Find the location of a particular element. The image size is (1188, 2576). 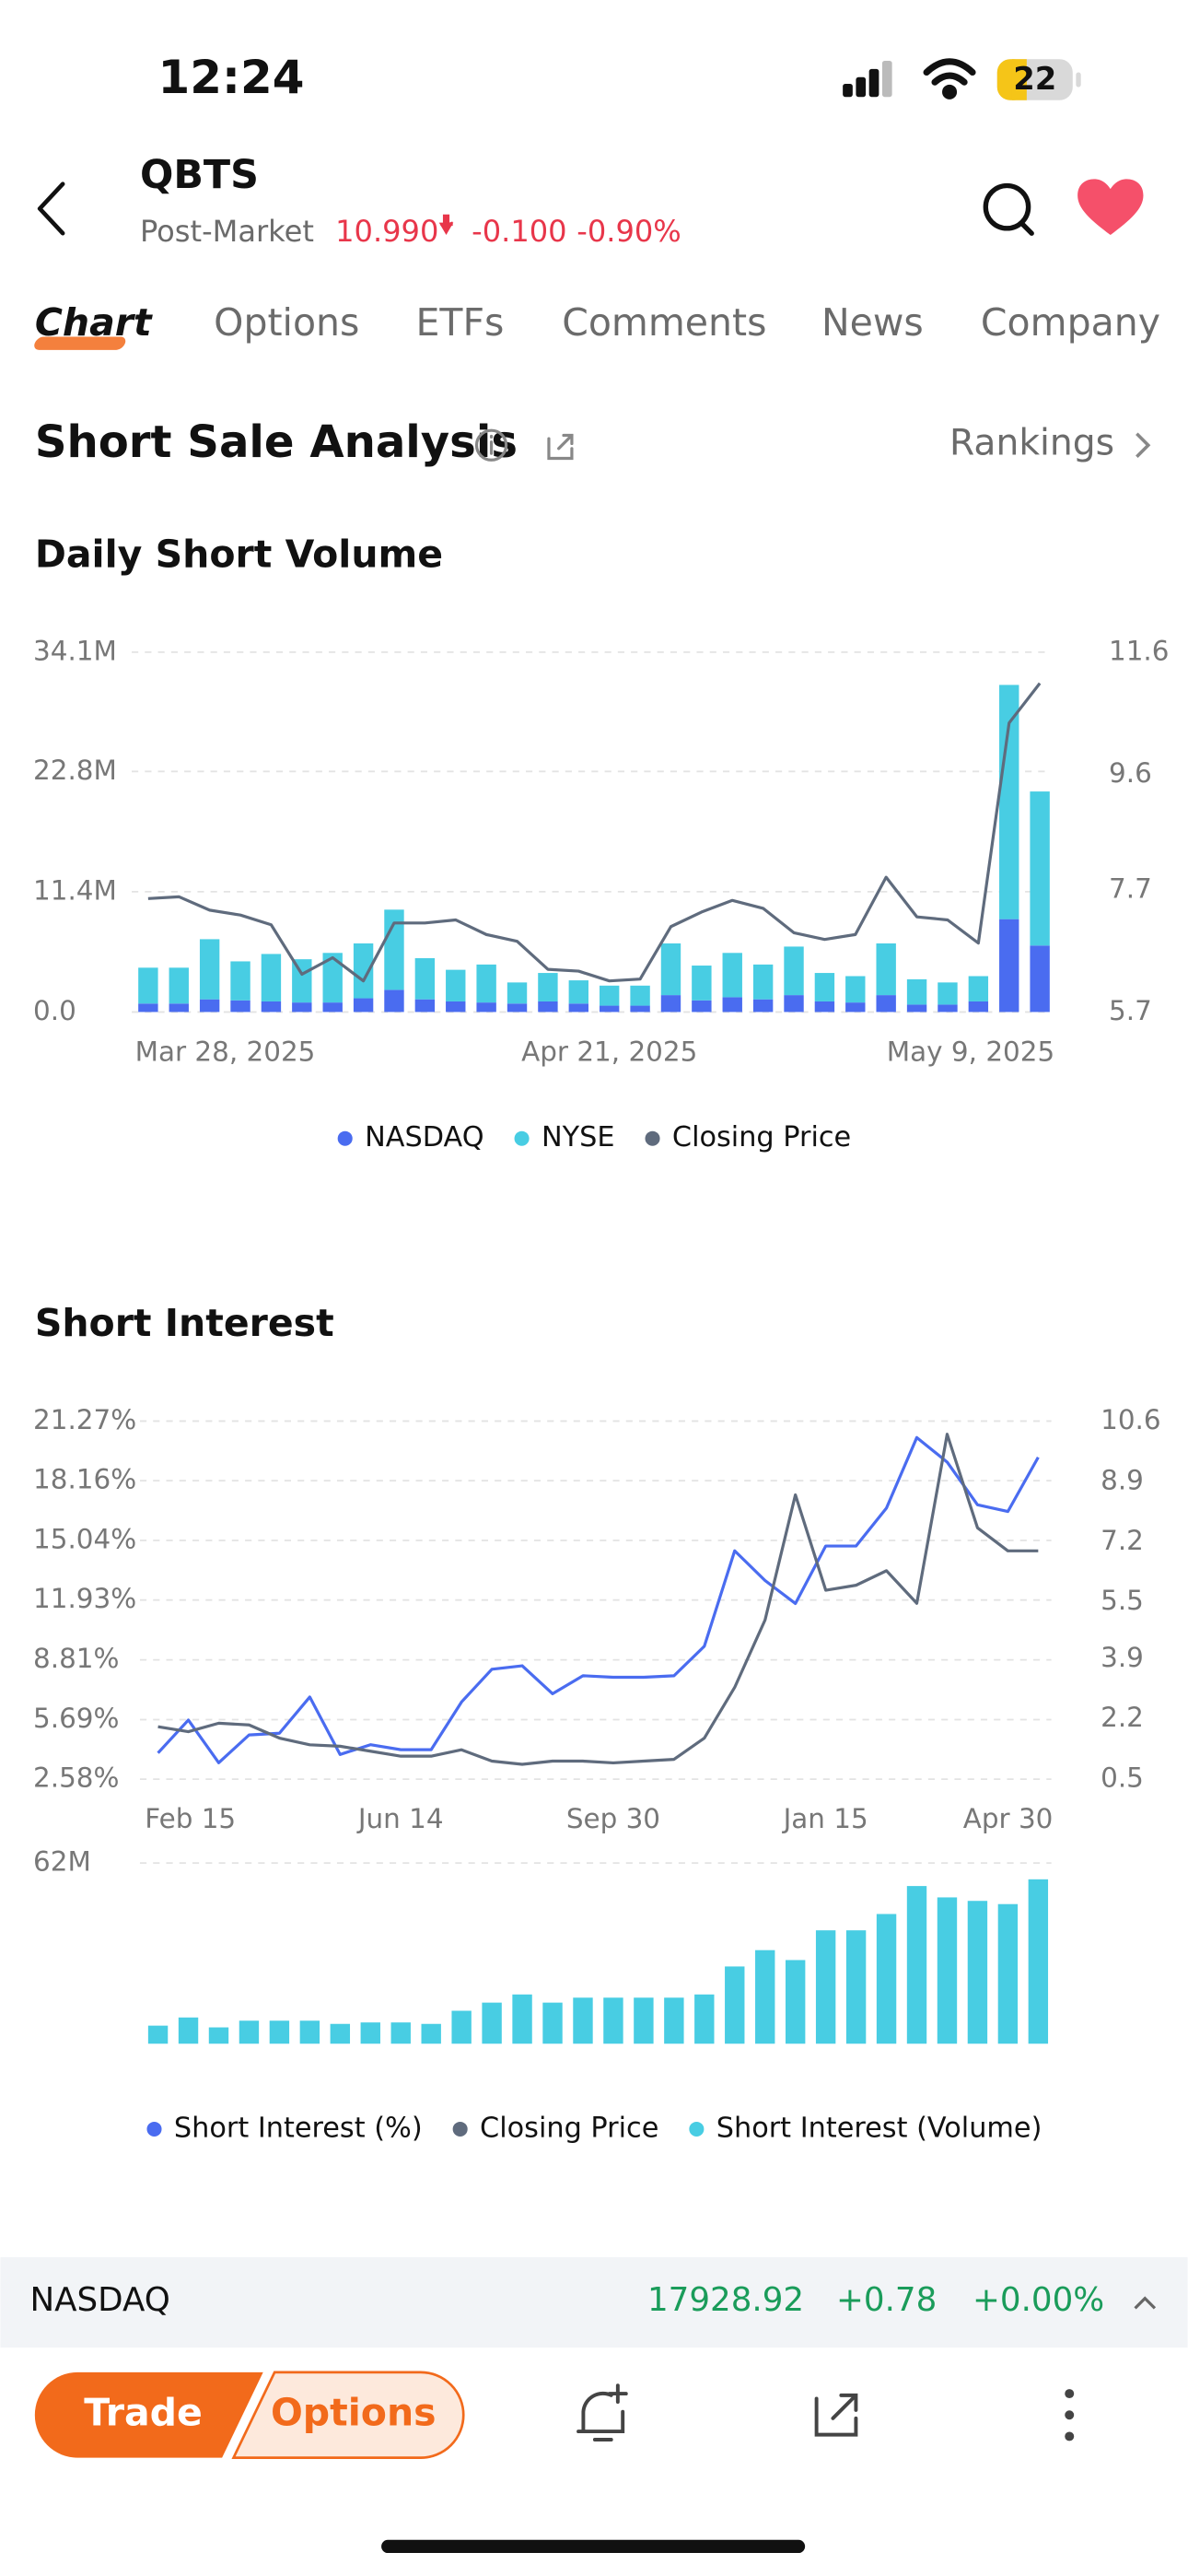

tab: ETFs is located at coordinates (460, 322).